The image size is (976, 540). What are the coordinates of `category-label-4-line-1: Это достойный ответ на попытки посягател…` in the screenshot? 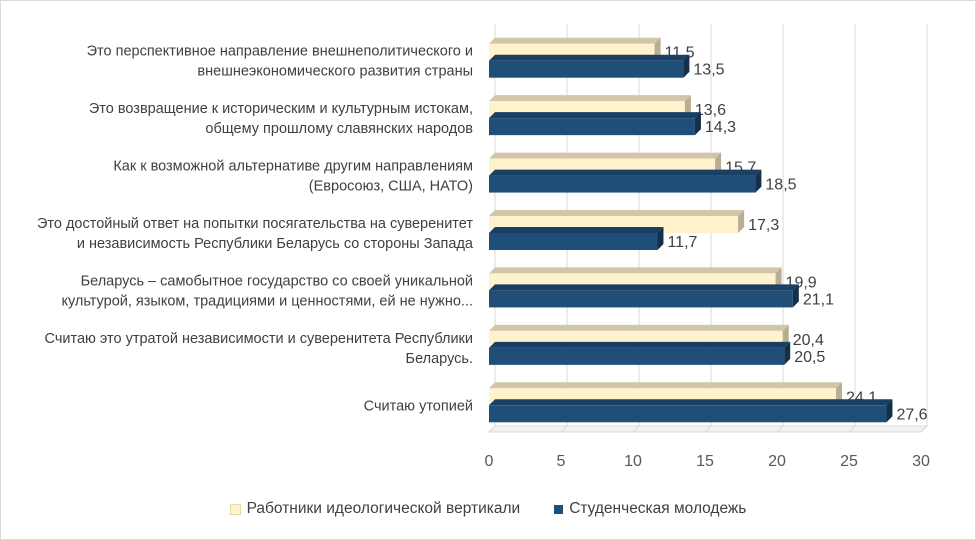 It's located at (255, 224).